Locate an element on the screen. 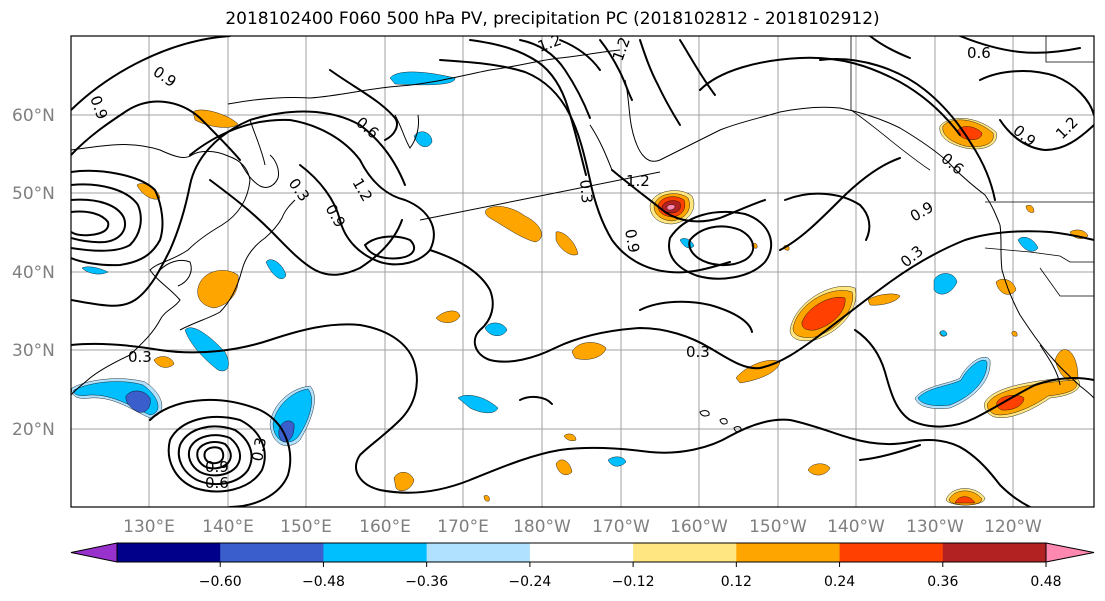 This screenshot has height=601, width=1105. contour-label: 1.2 is located at coordinates (638, 181).